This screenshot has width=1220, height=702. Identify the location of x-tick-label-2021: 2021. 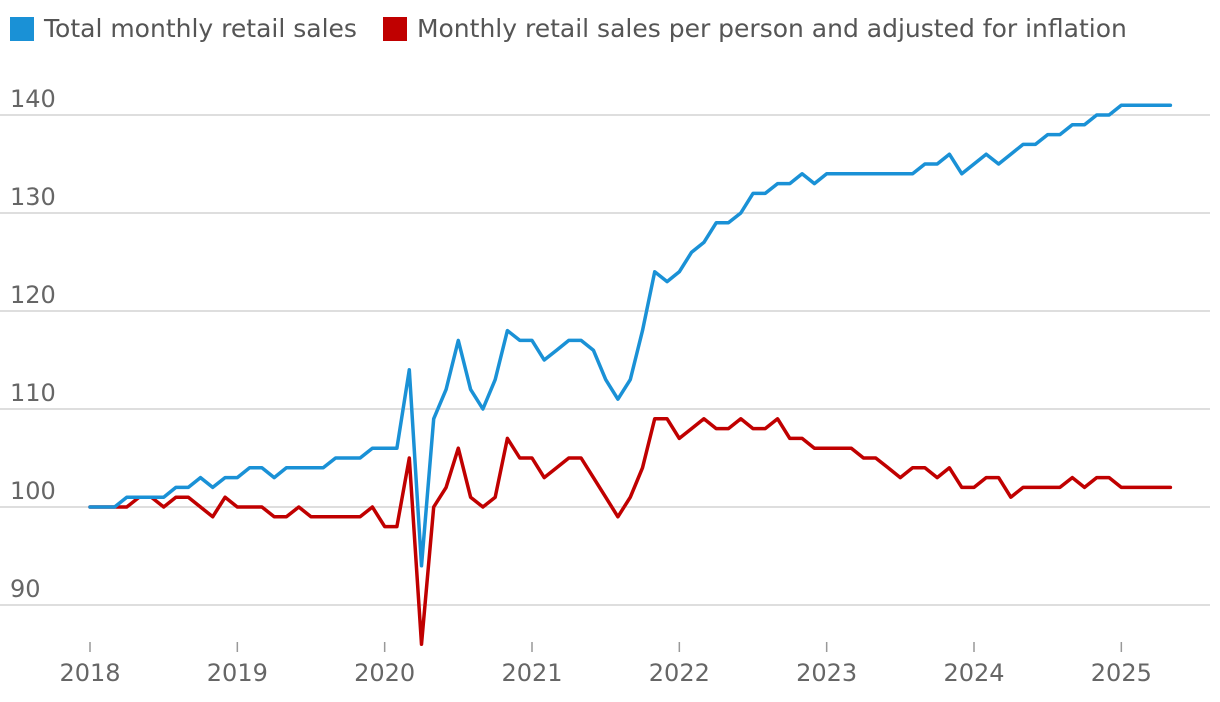
(531, 673).